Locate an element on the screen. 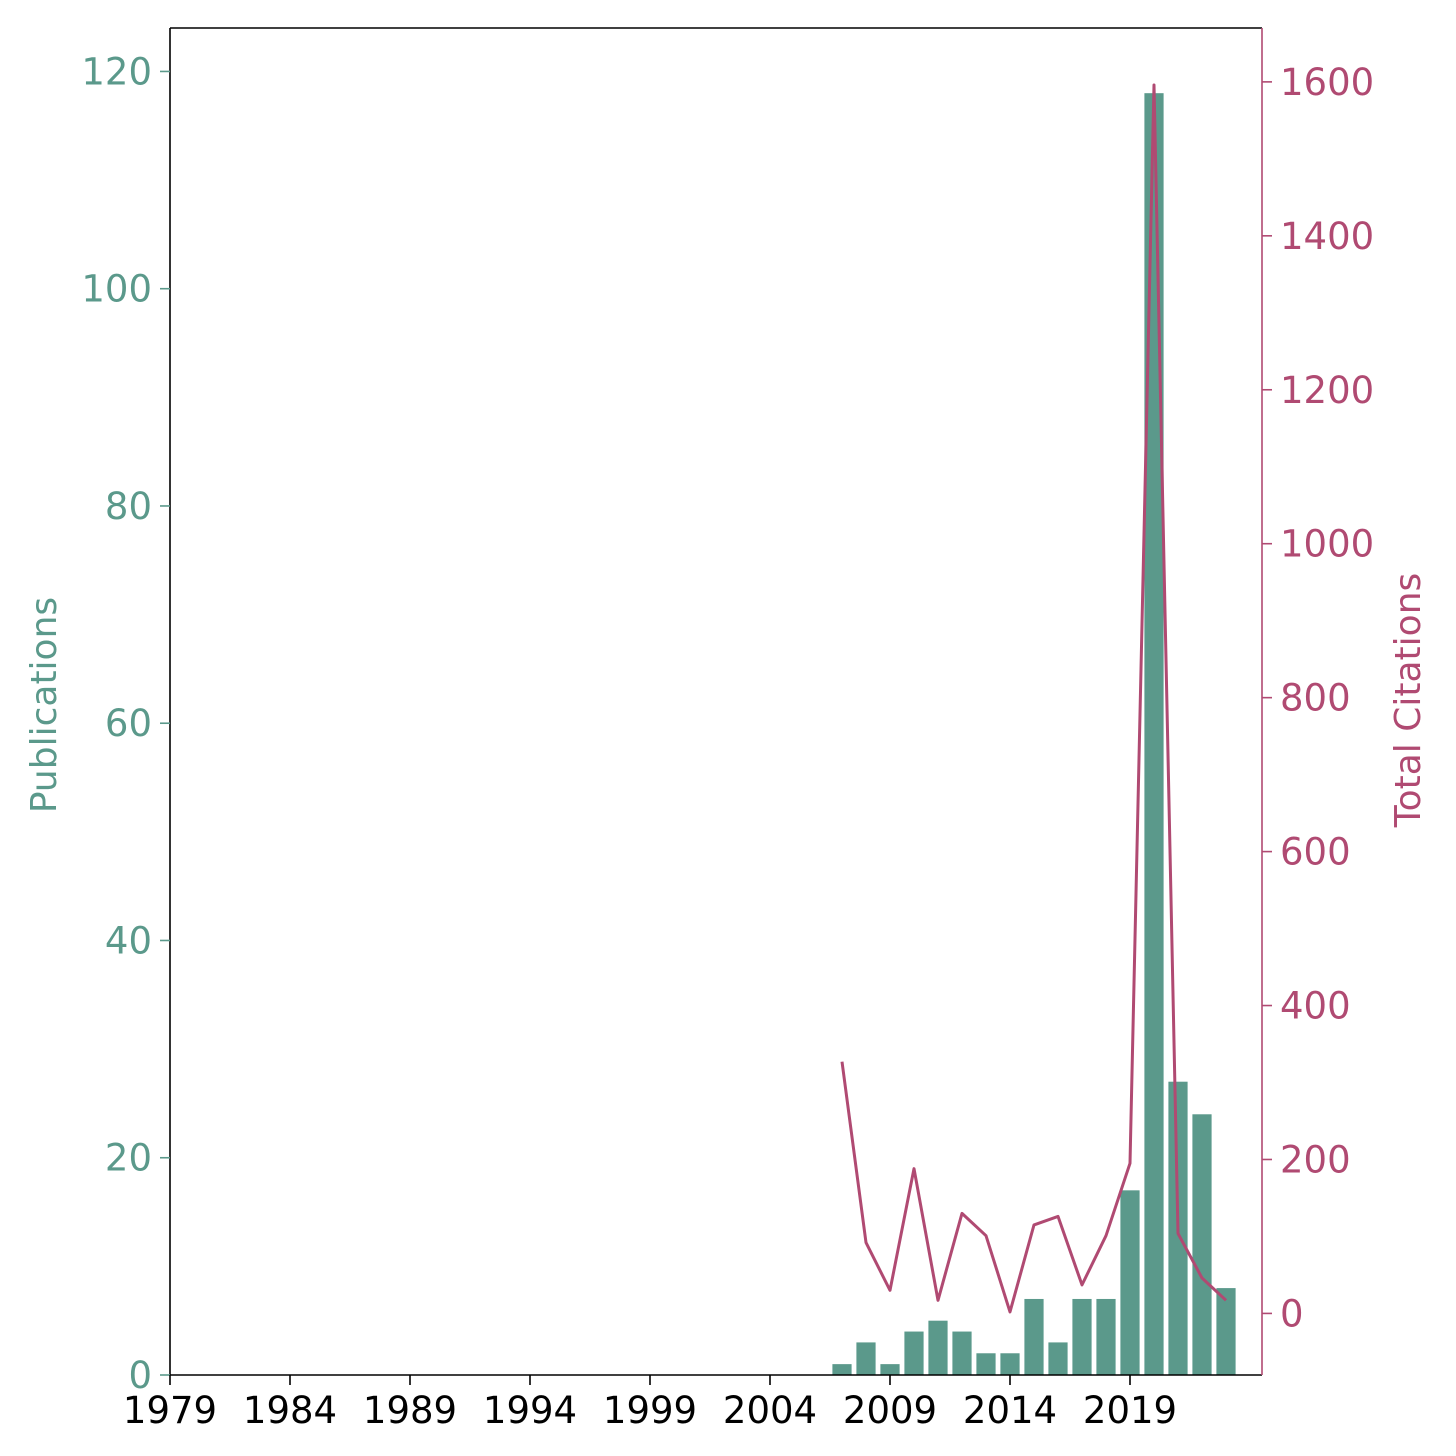  right-tick-label: 200 is located at coordinates (1315, 1159).